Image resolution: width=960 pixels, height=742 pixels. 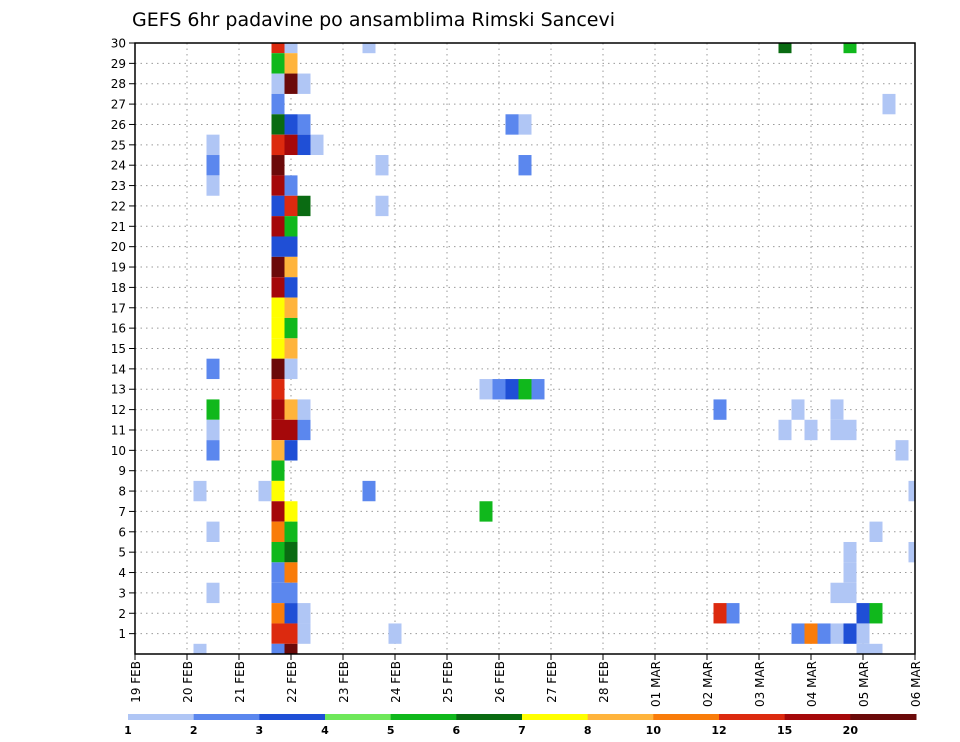 What do you see at coordinates (118, 390) in the screenshot?
I see `y-tick-label: 13` at bounding box center [118, 390].